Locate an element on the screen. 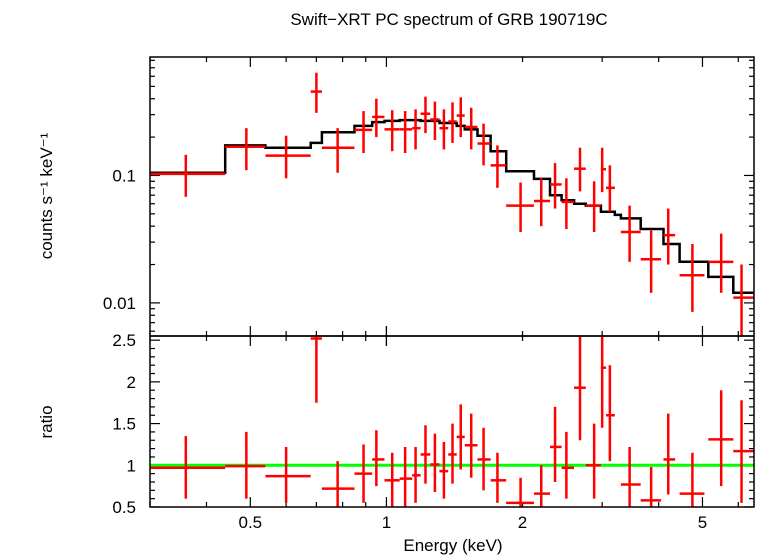 This screenshot has height=556, width=758. ratio-y-tick-label: 2 is located at coordinates (131, 382).